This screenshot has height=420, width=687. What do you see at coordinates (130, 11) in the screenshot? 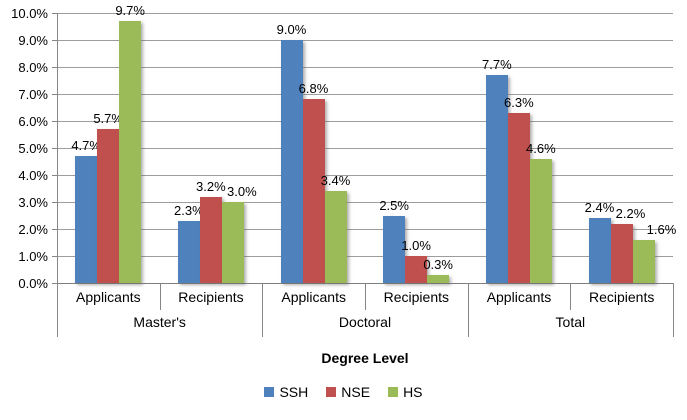
I see `bar-value-label: 9.7%` at bounding box center [130, 11].